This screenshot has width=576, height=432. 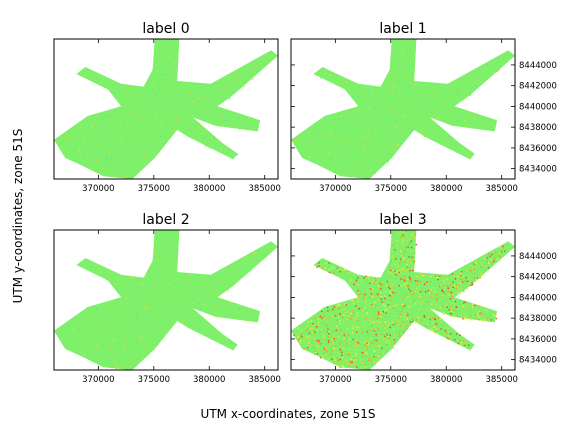 I want to click on x-tick-label: 380000, so click(x=446, y=380).